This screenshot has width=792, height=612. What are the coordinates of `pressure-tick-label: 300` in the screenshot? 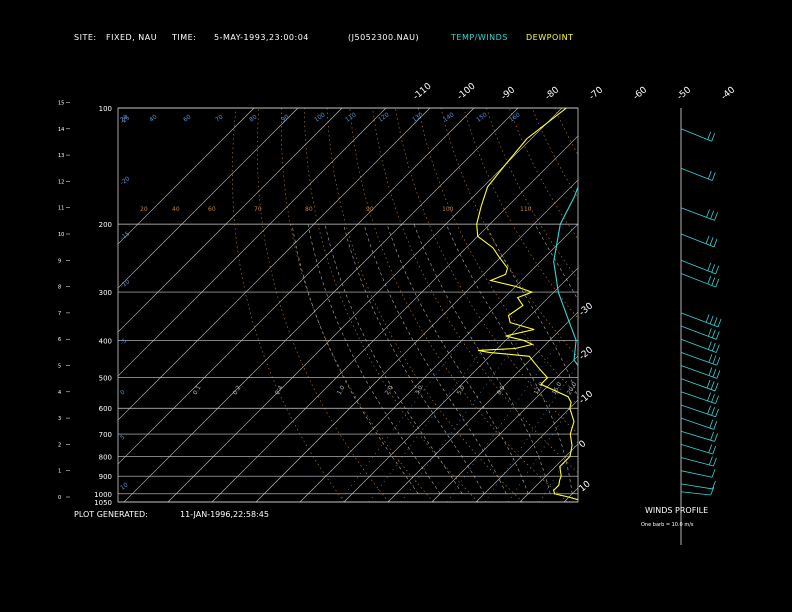 It's located at (105, 293).